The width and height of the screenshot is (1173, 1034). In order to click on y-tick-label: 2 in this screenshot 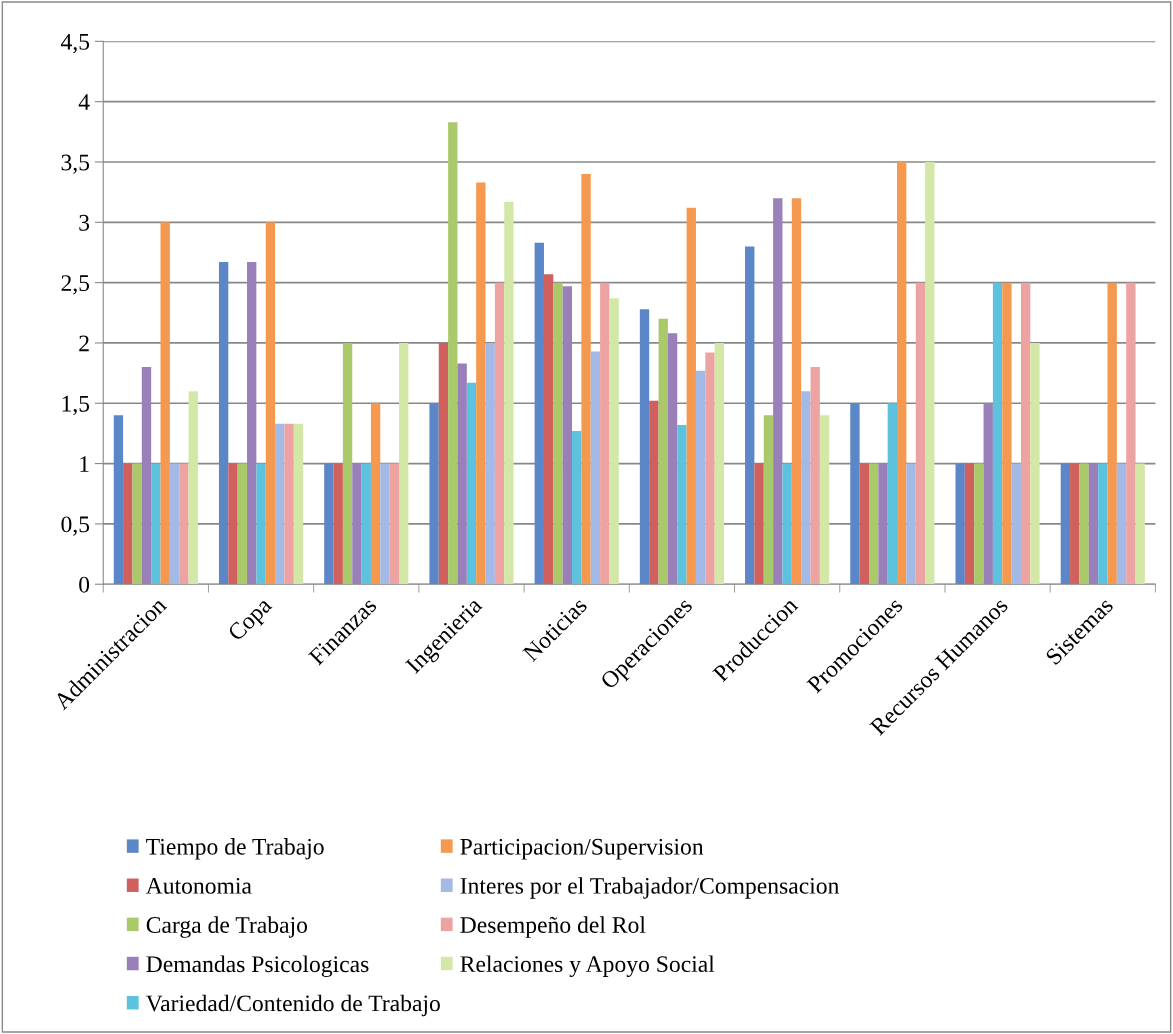, I will do `click(84, 343)`.